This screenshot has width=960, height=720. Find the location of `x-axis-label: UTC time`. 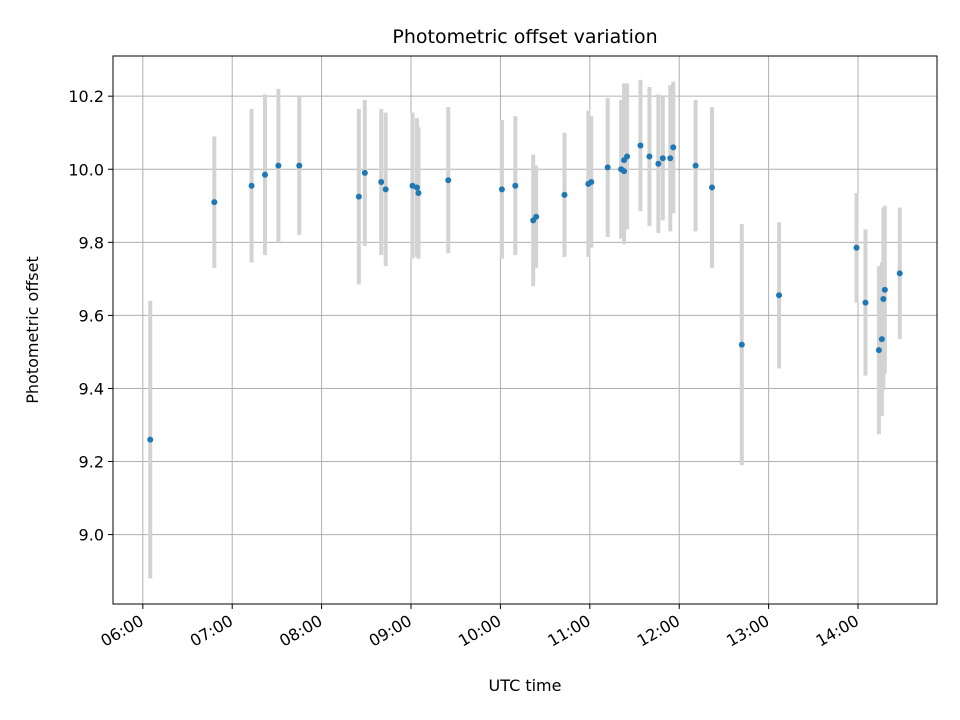

x-axis-label: UTC time is located at coordinates (525, 685).